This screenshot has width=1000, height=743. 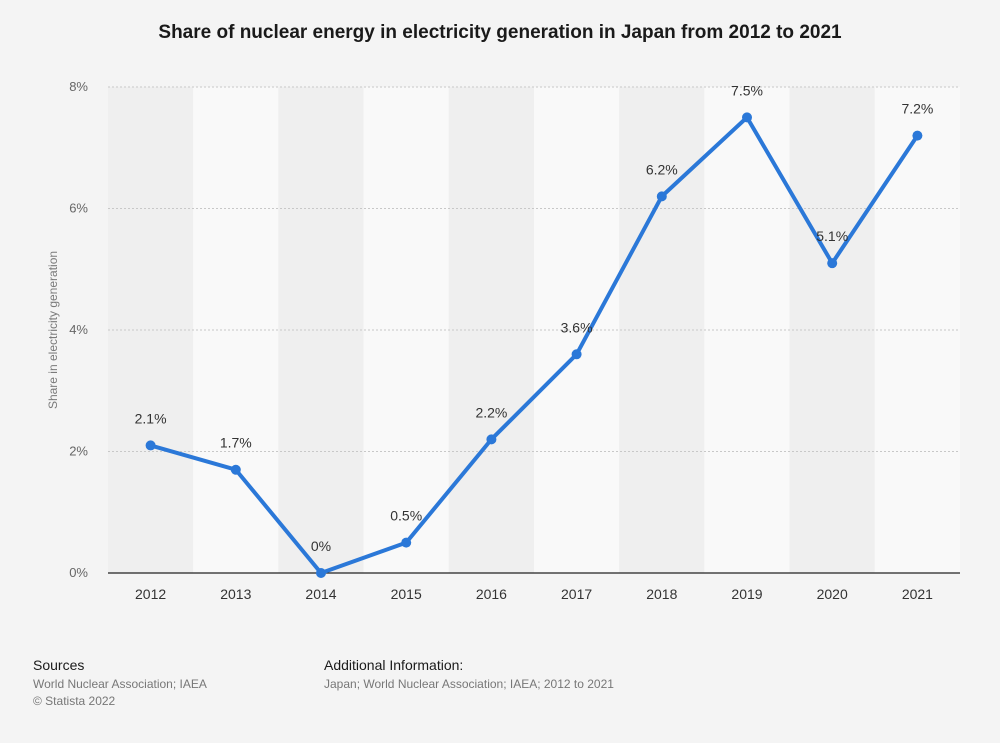 I want to click on data-label: 7.5%, so click(x=747, y=90).